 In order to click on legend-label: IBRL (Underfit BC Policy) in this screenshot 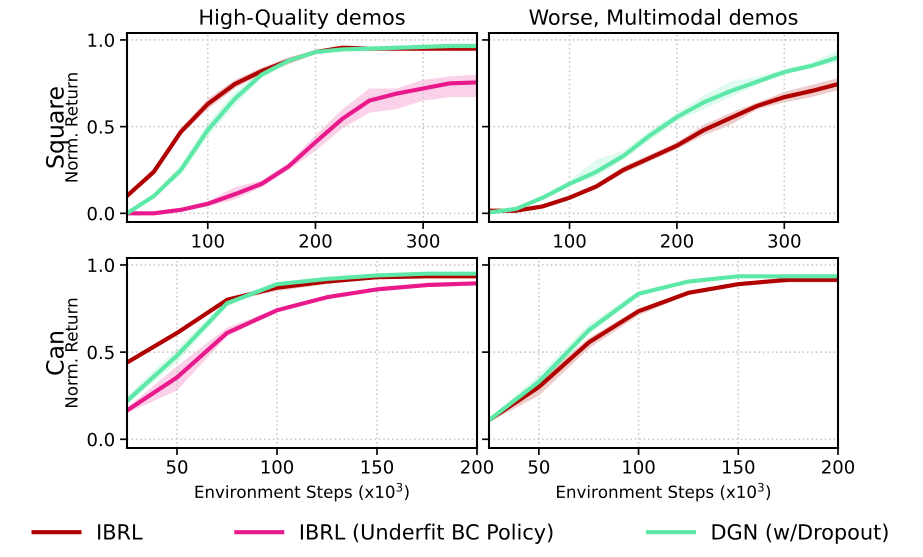, I will do `click(426, 534)`.